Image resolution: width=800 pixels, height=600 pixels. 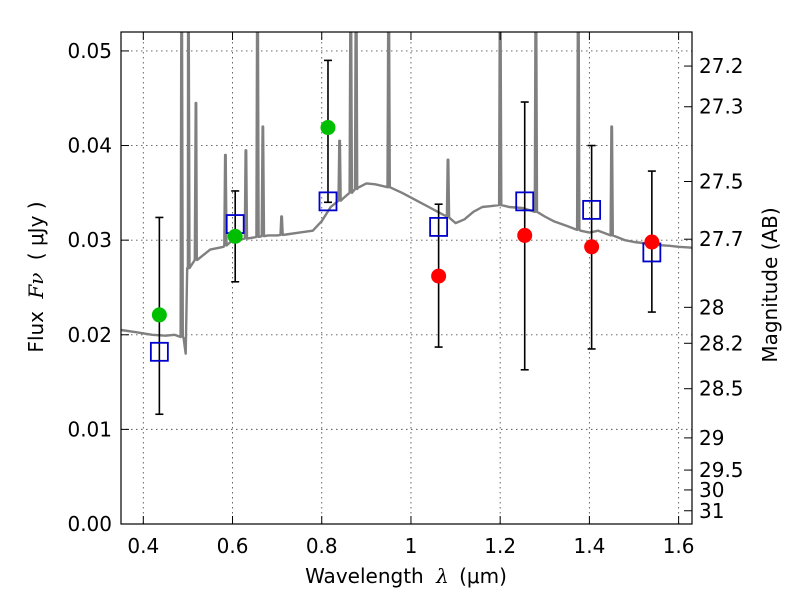 What do you see at coordinates (98, 287) in the screenshot?
I see `y-axis-ticks: 0.00 0.01 0.02 0.03 0.04 0.05` at bounding box center [98, 287].